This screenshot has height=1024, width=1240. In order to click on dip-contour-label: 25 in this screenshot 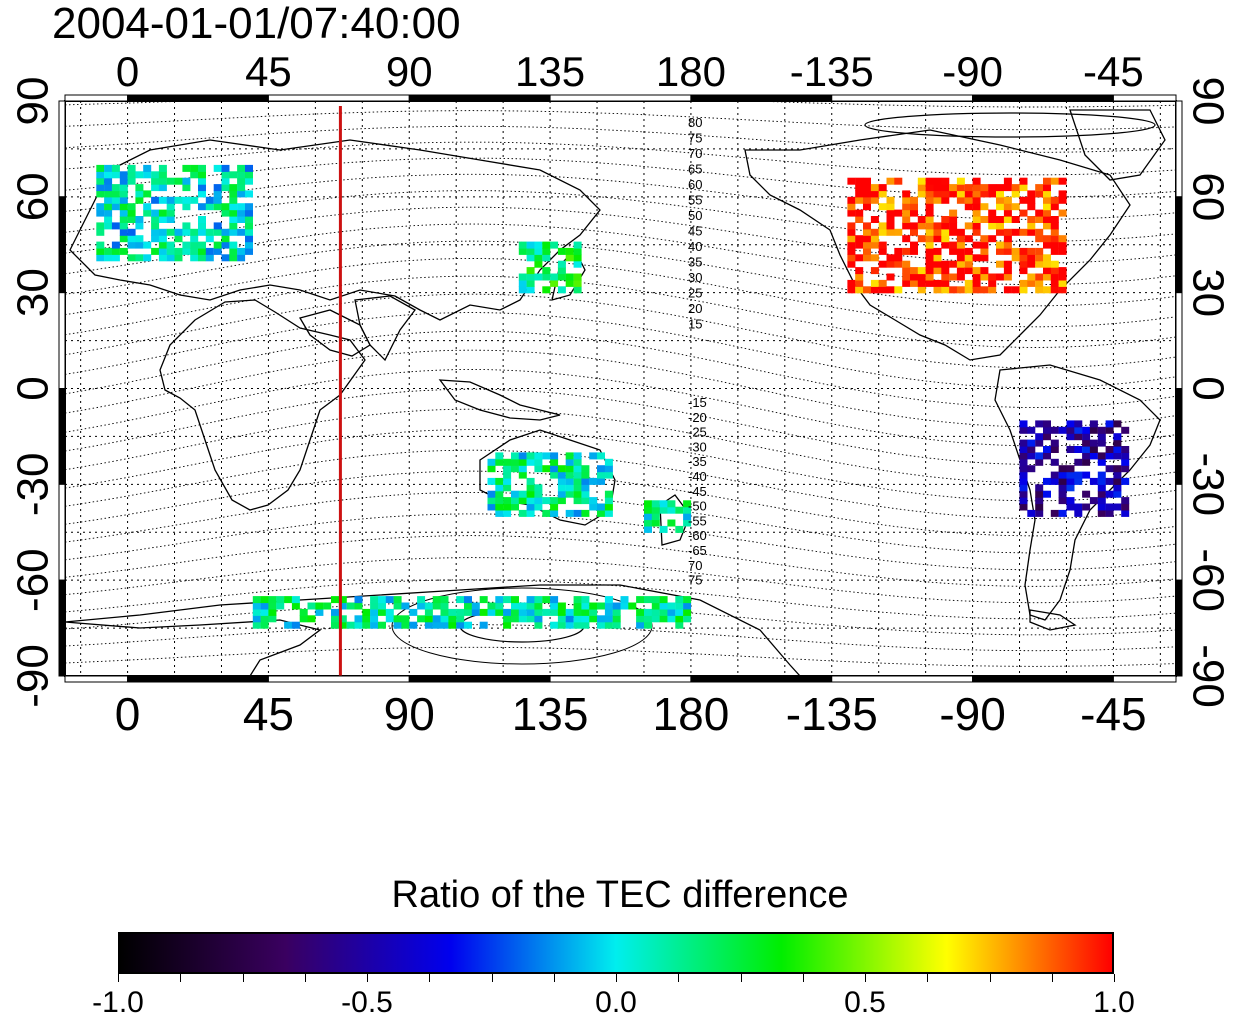, I will do `click(695, 293)`.